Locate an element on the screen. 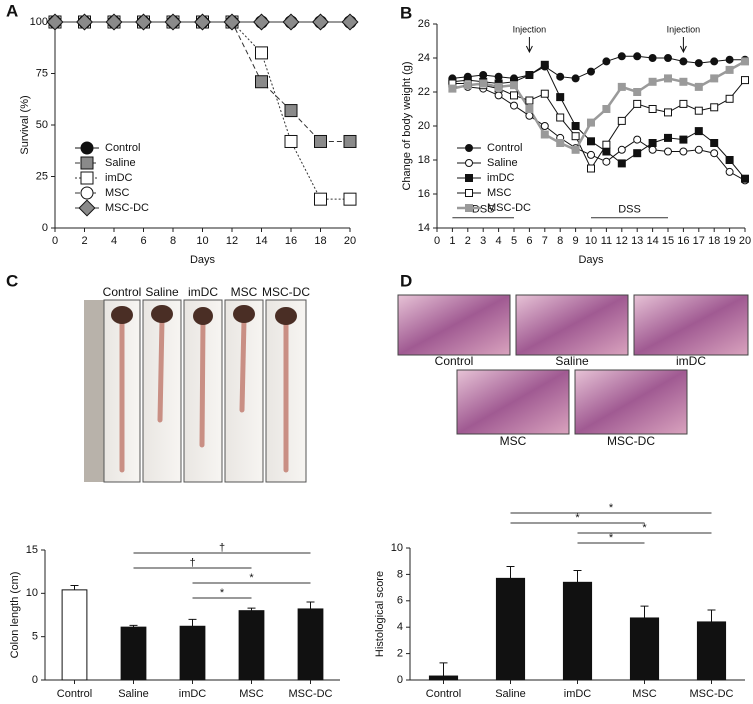  x-tick-label: 13 is located at coordinates (637, 241).